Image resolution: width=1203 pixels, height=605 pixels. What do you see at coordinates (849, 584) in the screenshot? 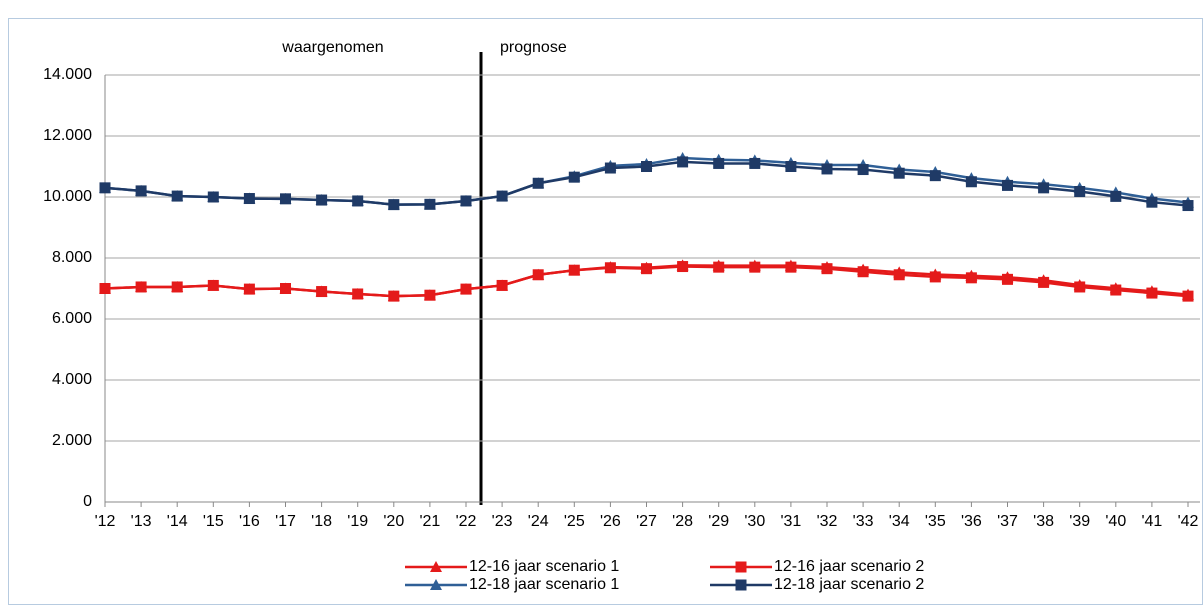
I see `legend-label: 12-18 jaar scenario 2` at bounding box center [849, 584].